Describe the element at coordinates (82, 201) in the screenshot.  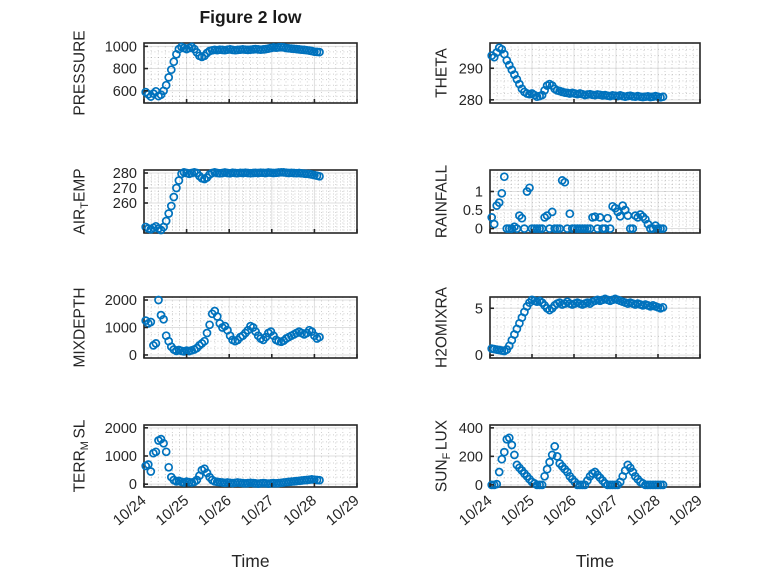
I see `air-temp-ylabel: AIRTEMP` at that location.